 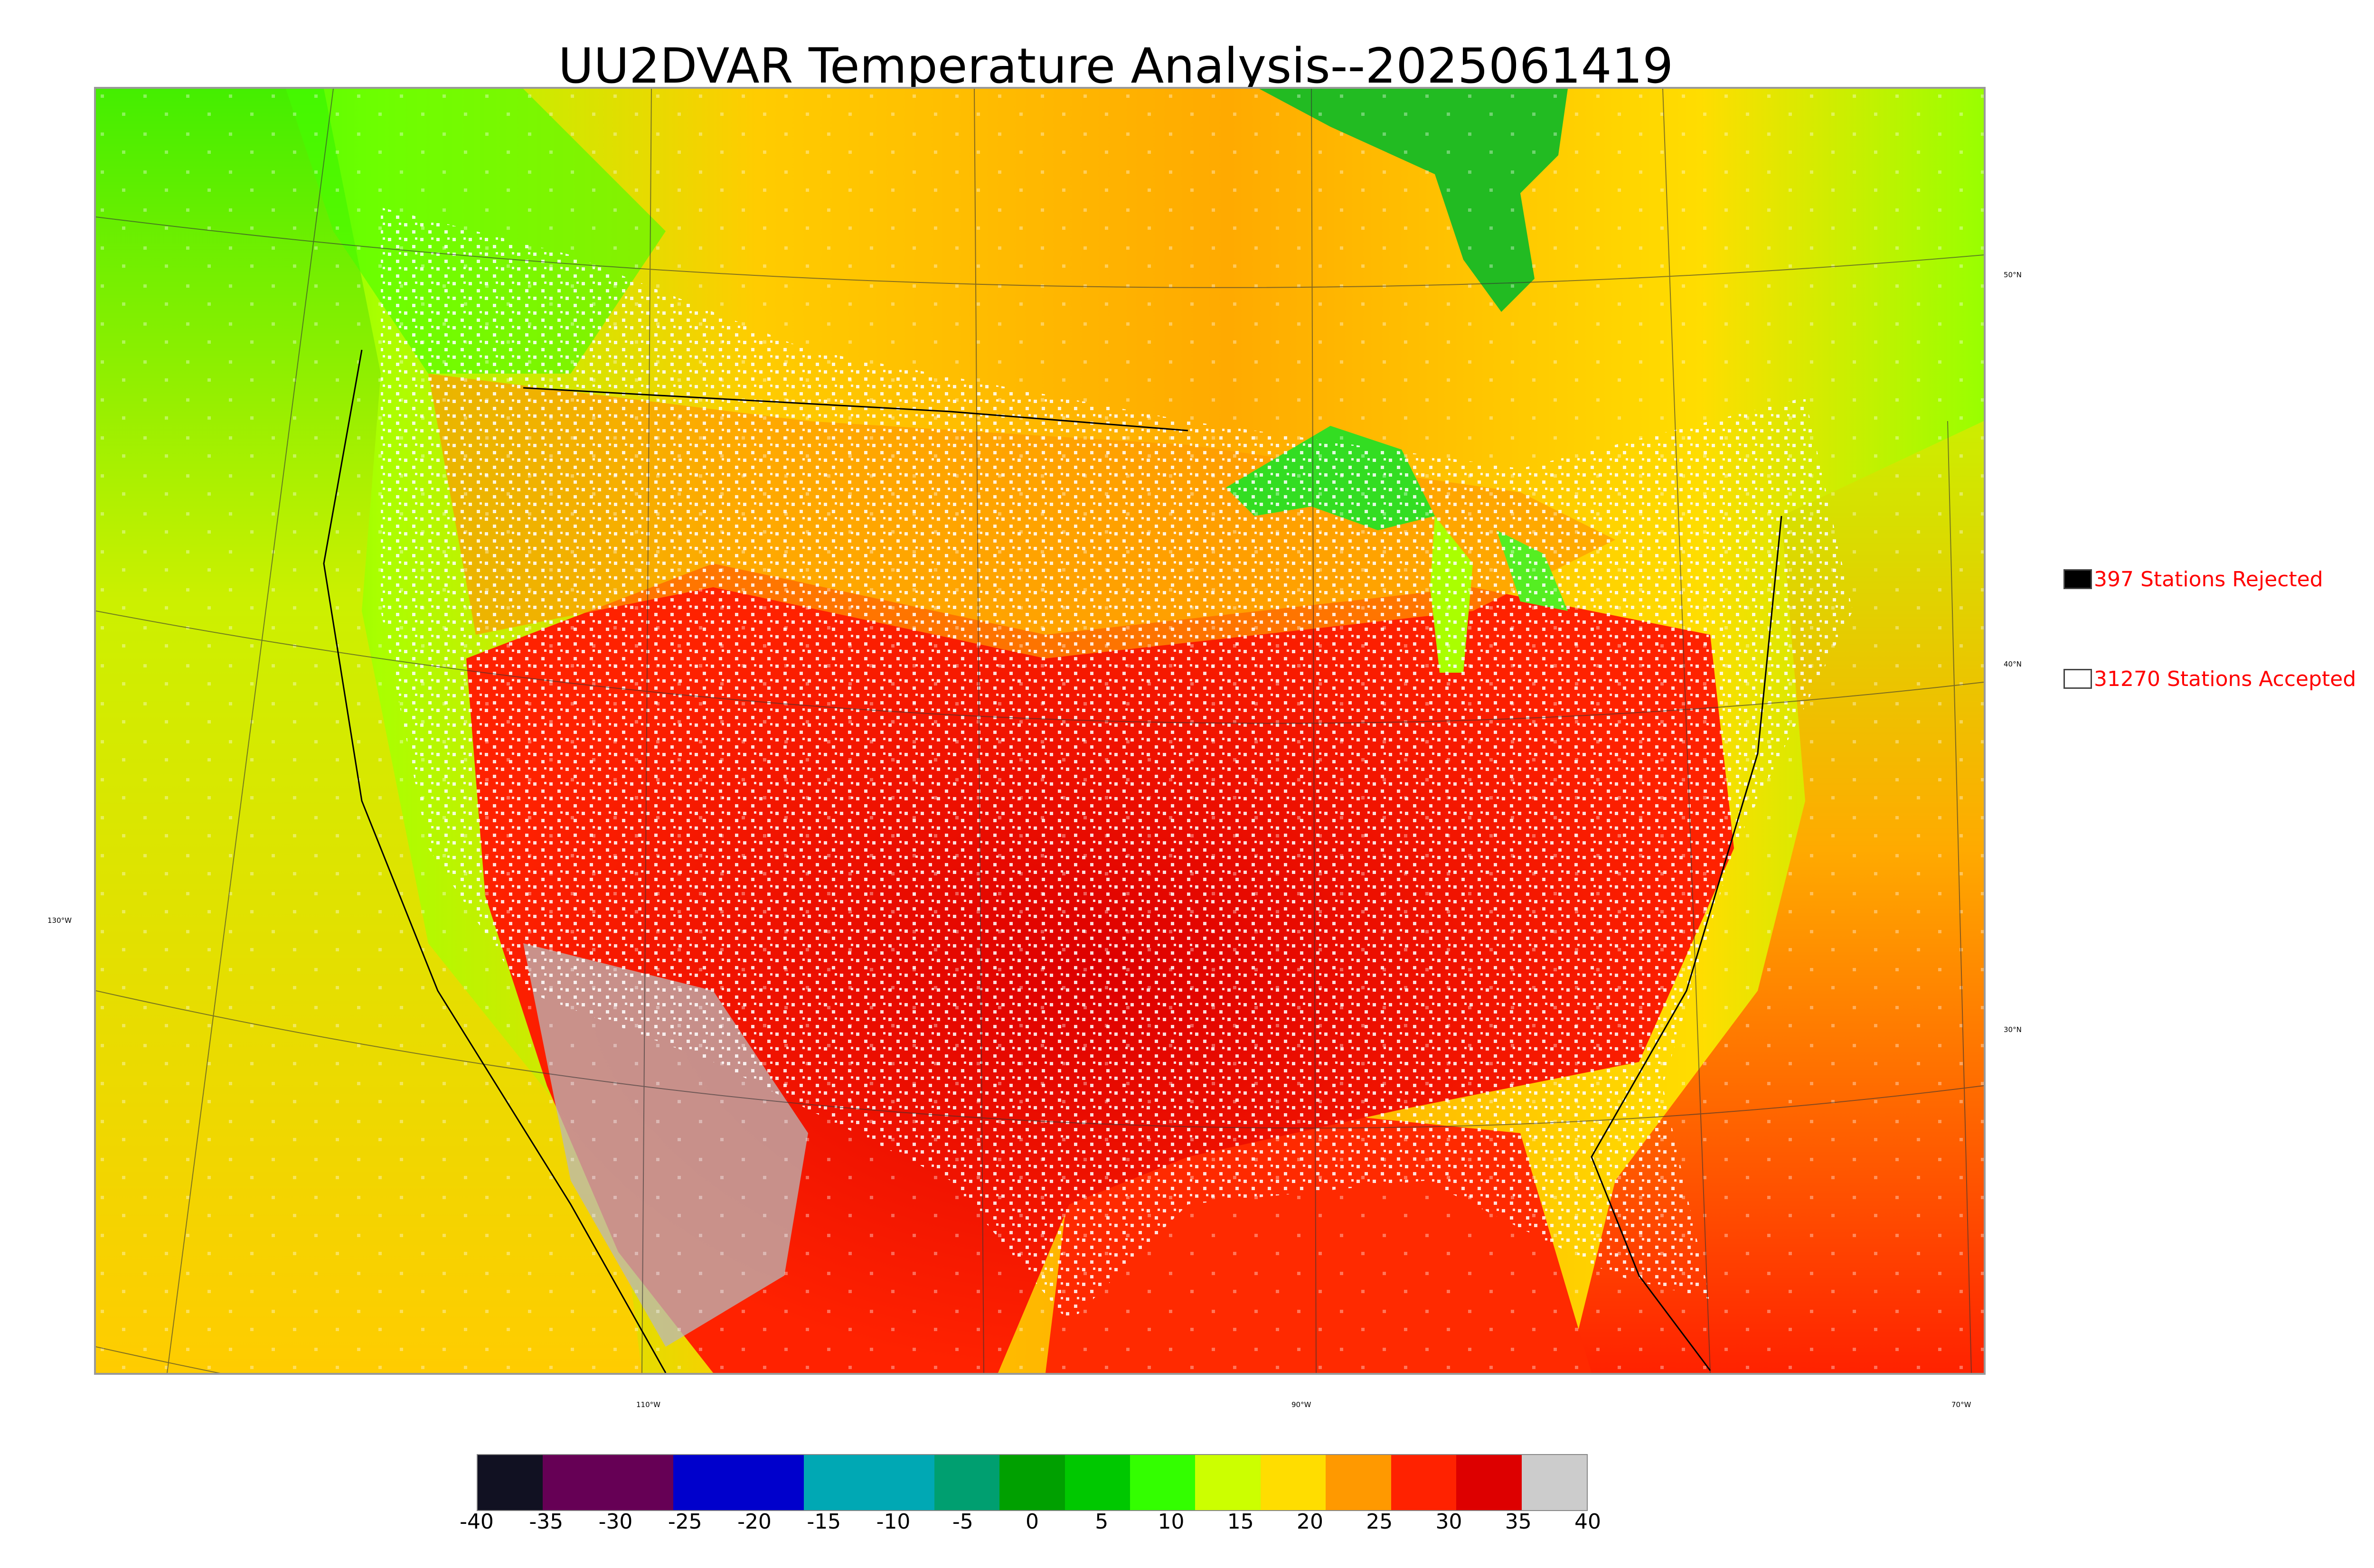 What do you see at coordinates (824, 1522) in the screenshot?
I see `colorbar-tick-label: -15` at bounding box center [824, 1522].